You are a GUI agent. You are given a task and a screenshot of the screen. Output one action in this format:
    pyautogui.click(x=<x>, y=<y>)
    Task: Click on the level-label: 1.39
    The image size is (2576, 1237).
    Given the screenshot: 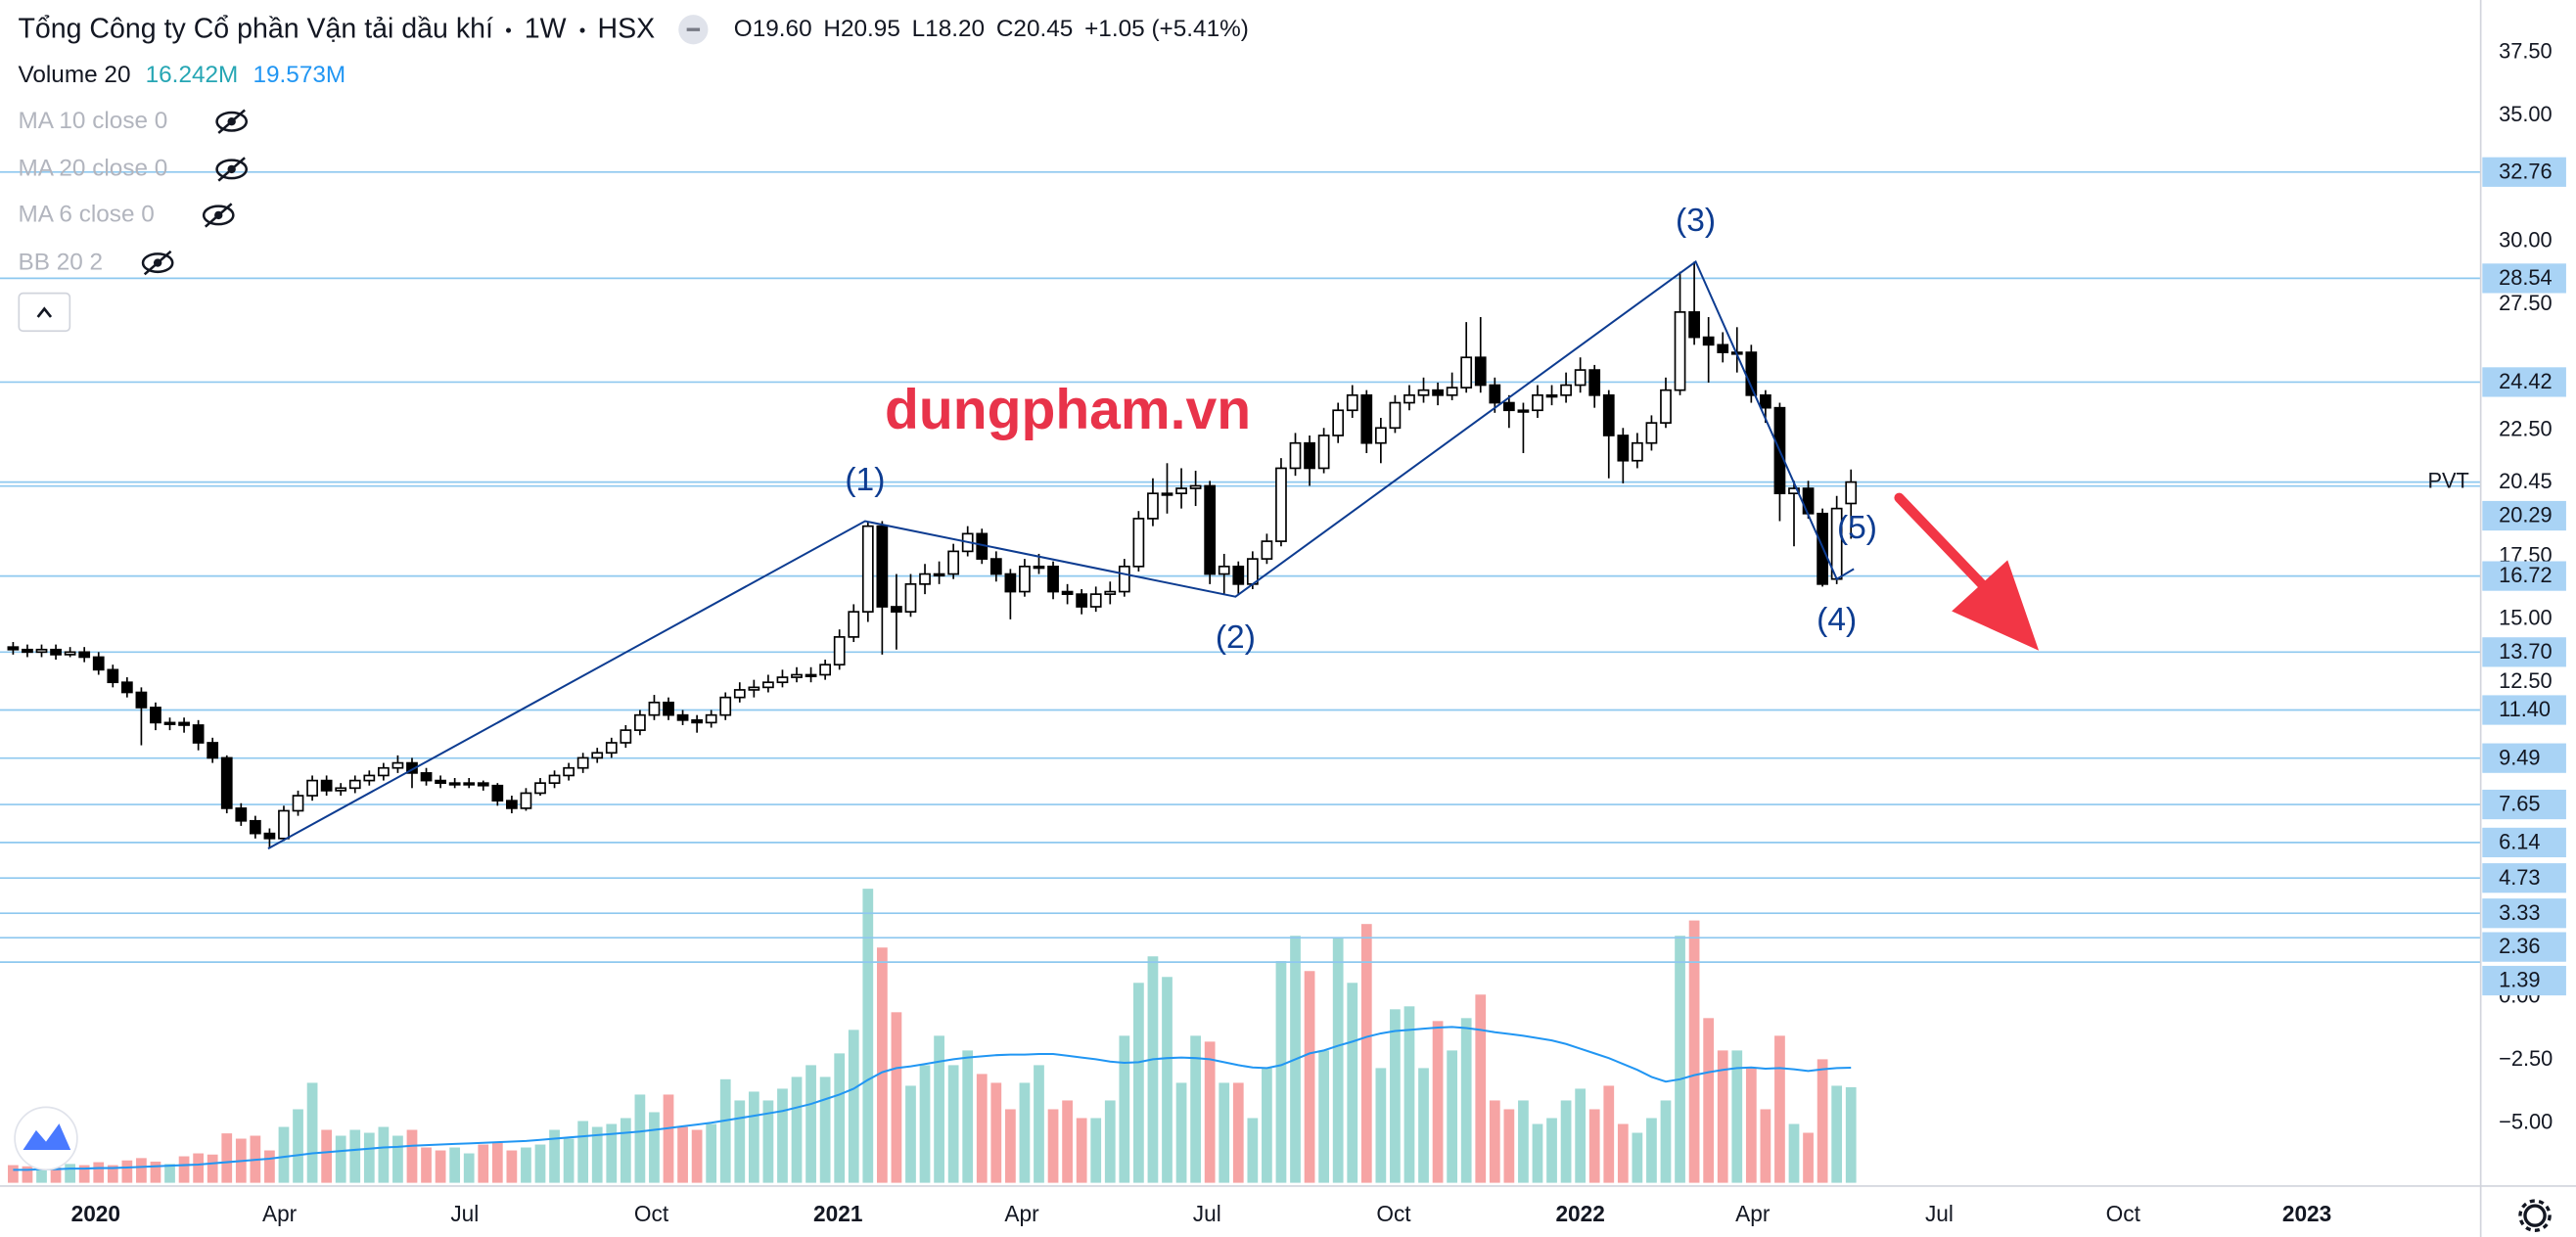 What is the action you would take?
    pyautogui.click(x=2519, y=980)
    